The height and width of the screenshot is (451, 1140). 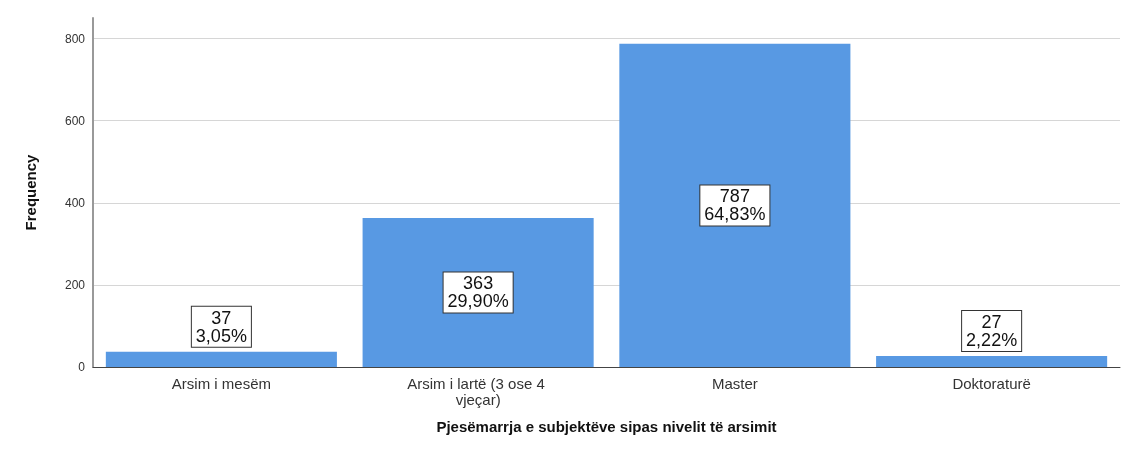 I want to click on data-label: 363 29,90%, so click(x=478, y=292).